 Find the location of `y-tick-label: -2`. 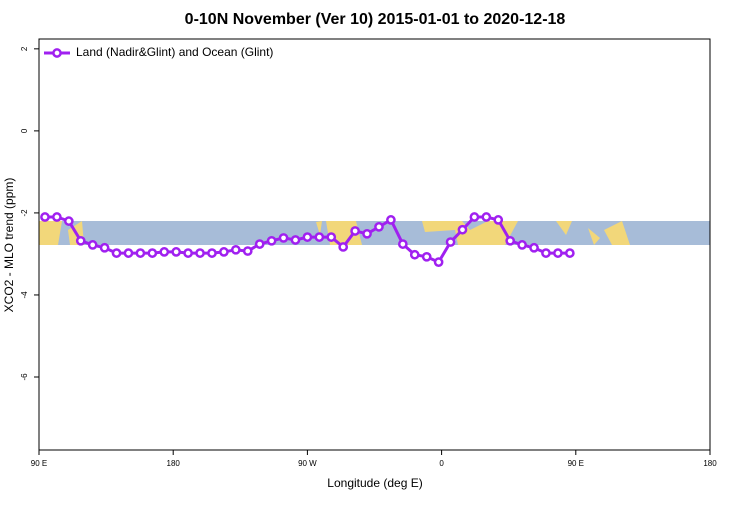

y-tick-label: -2 is located at coordinates (24, 213).